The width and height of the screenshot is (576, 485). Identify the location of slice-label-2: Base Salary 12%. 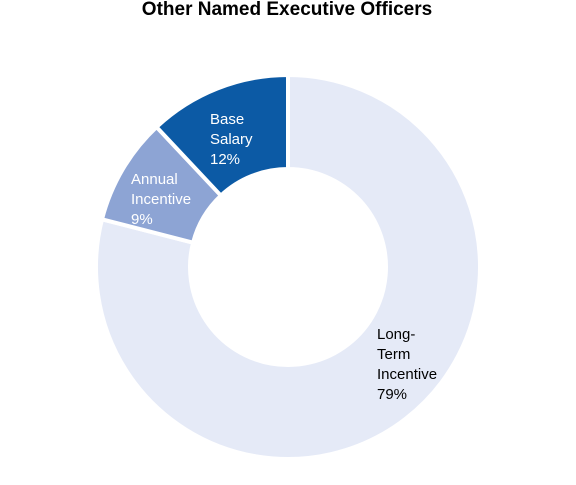
(231, 139).